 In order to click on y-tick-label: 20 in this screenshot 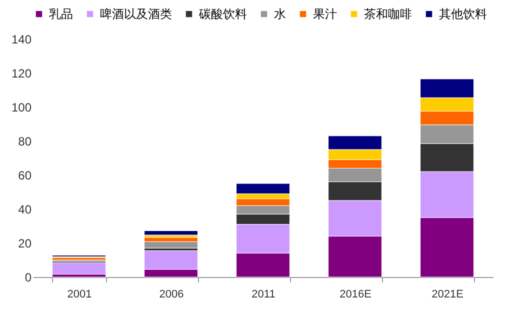, I will do `click(25, 243)`.